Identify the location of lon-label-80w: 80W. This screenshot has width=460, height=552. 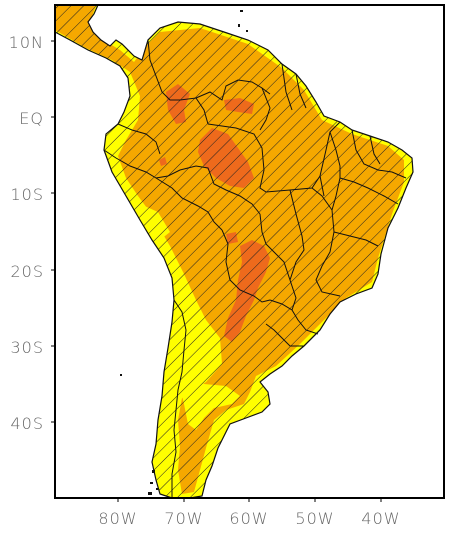
(118, 518).